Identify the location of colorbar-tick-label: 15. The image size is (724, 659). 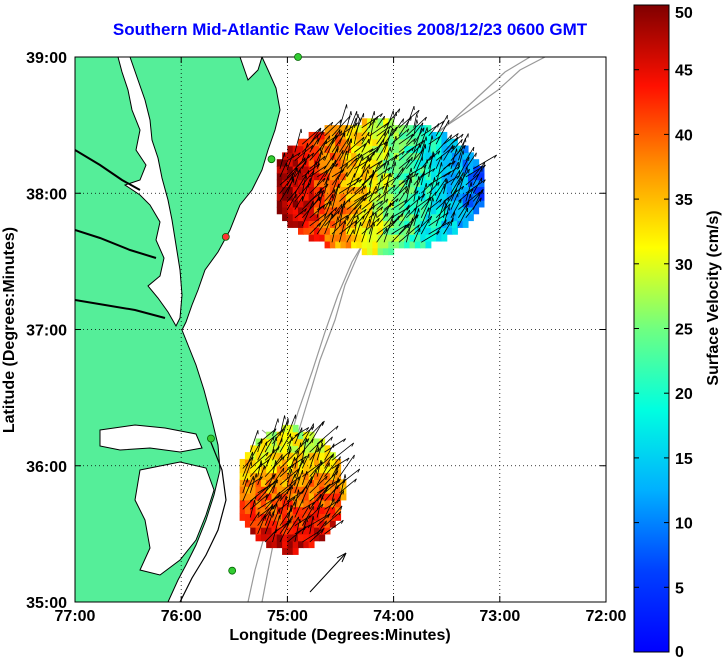
(684, 459).